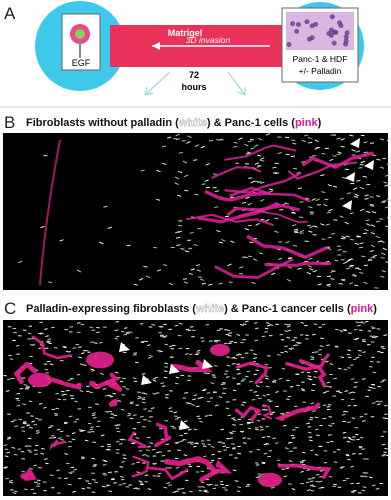 This screenshot has width=391, height=500. Describe the element at coordinates (355, 143) in the screenshot. I see `arrowhead` at that location.